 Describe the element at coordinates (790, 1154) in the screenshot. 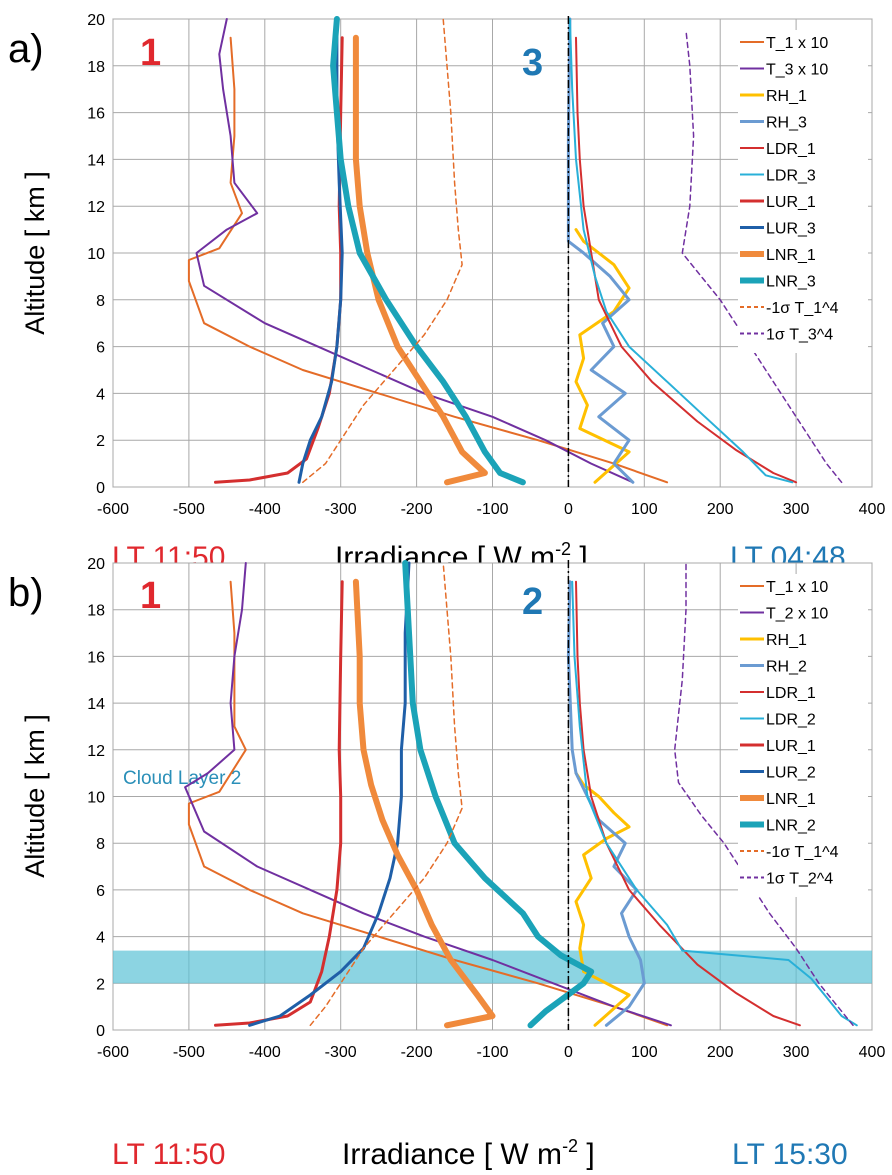

I see `local-time-right: LT 15:30` at that location.